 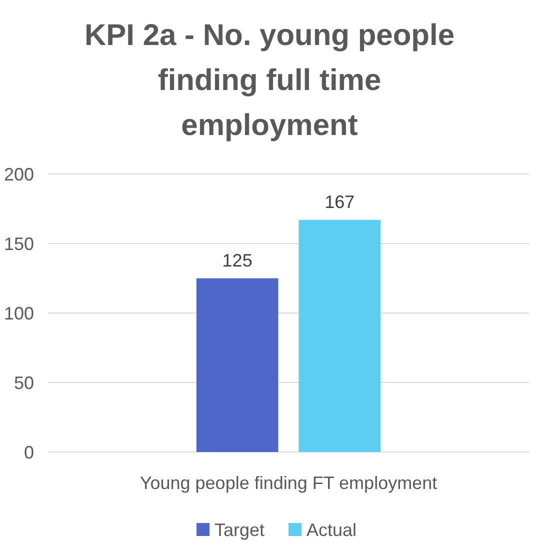 What do you see at coordinates (339, 202) in the screenshot?
I see `data-label: 167` at bounding box center [339, 202].